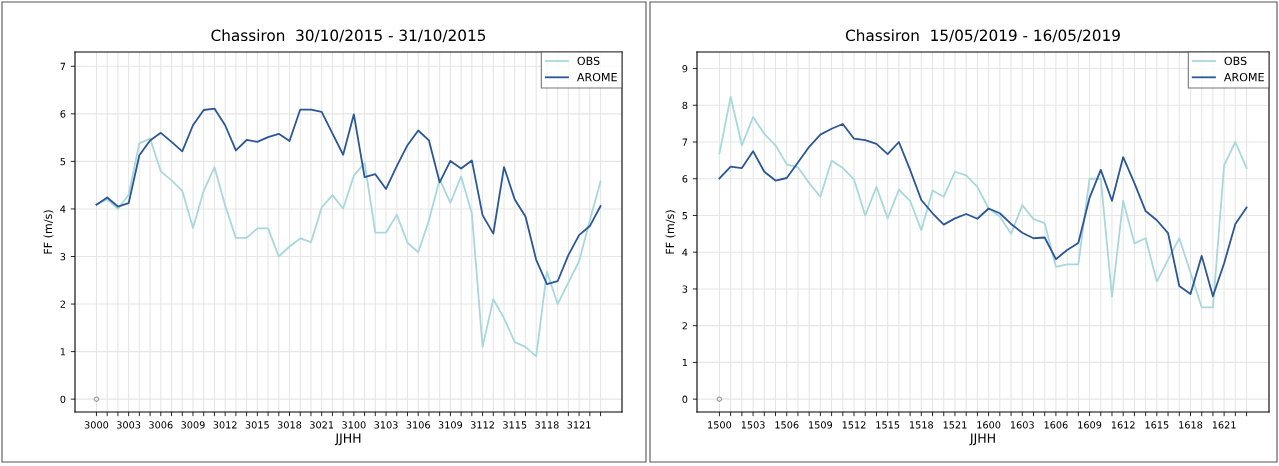 The image size is (1279, 466). What do you see at coordinates (386, 425) in the screenshot?
I see `x-tick-label: 3103` at bounding box center [386, 425].